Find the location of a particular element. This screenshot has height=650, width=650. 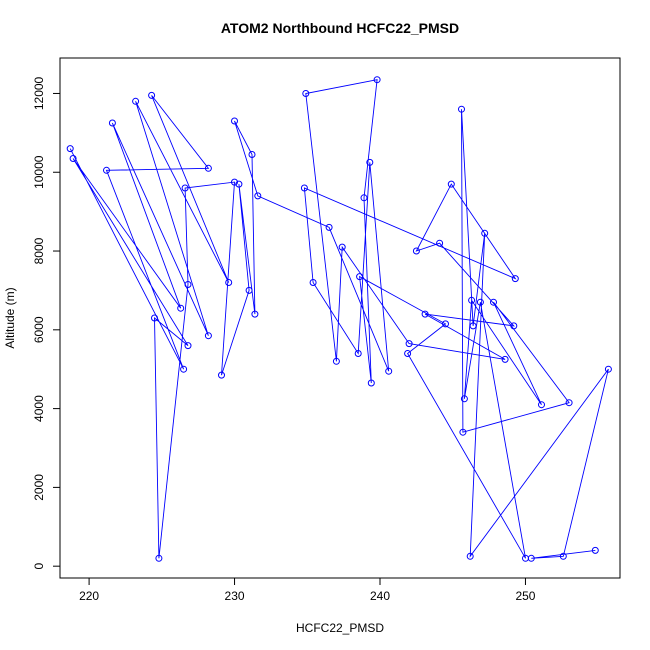

y-axis-label: Altitude (m) is located at coordinates (10, 317).